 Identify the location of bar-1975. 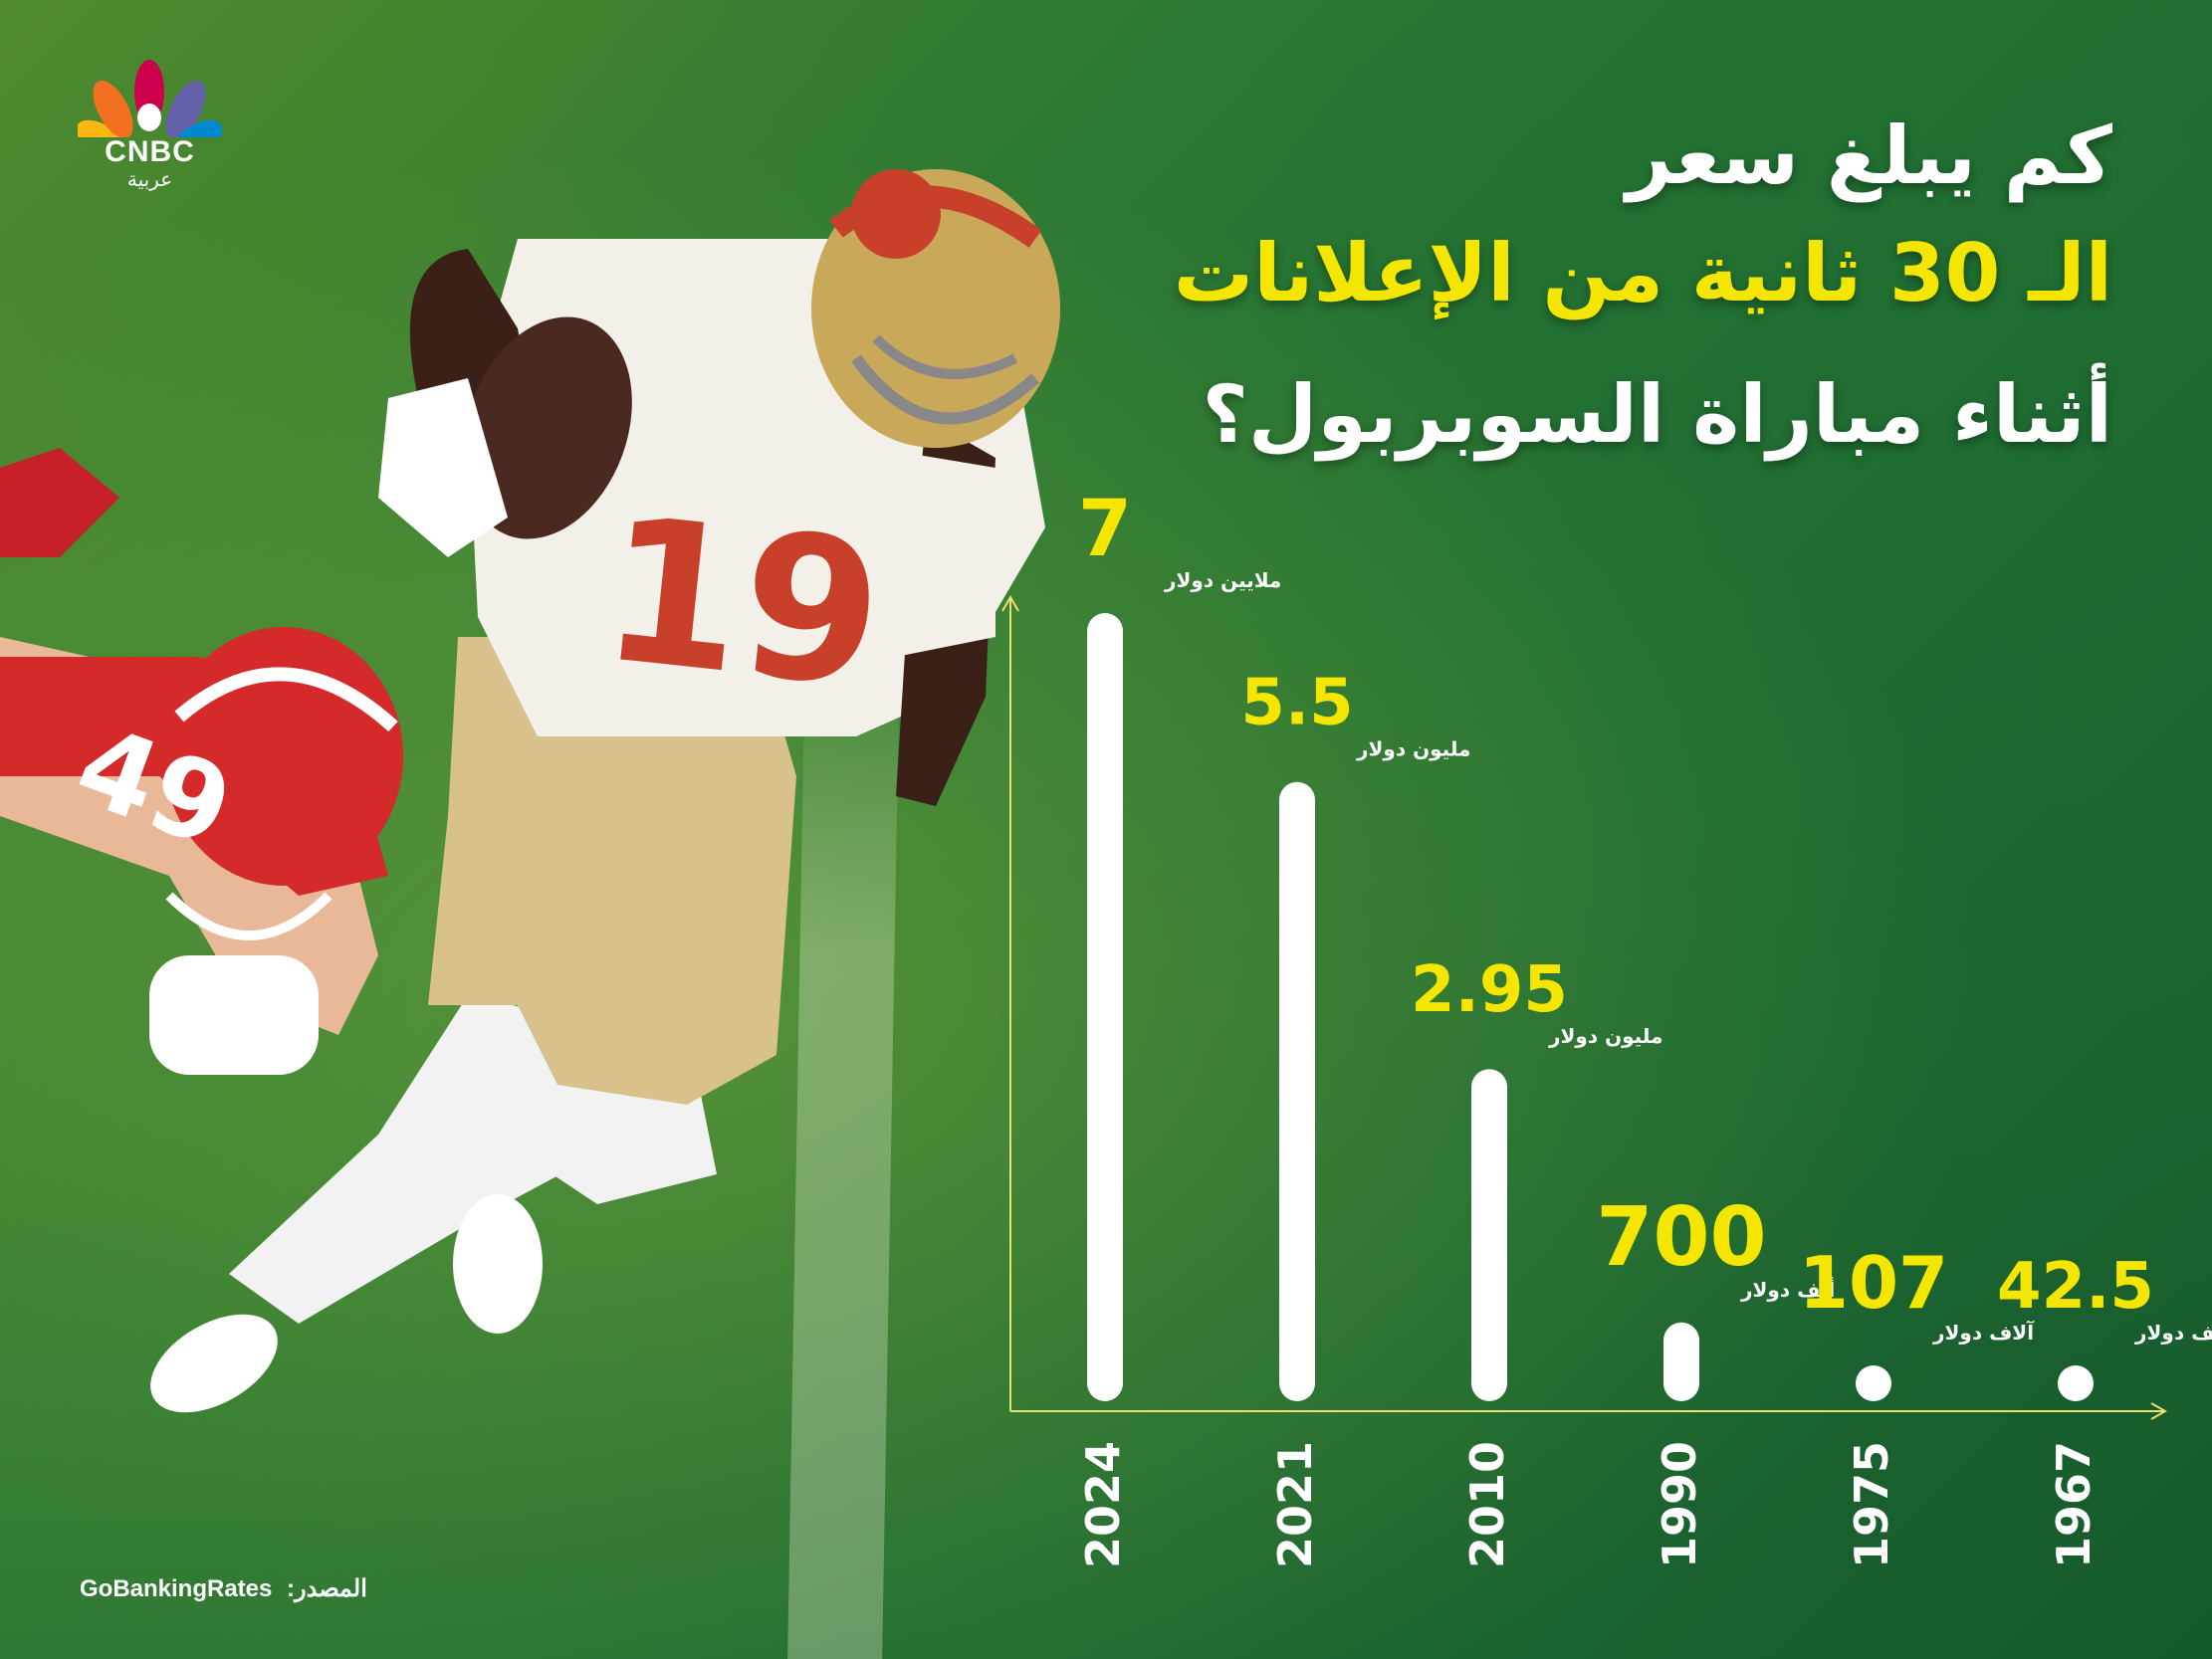
(1873, 1383).